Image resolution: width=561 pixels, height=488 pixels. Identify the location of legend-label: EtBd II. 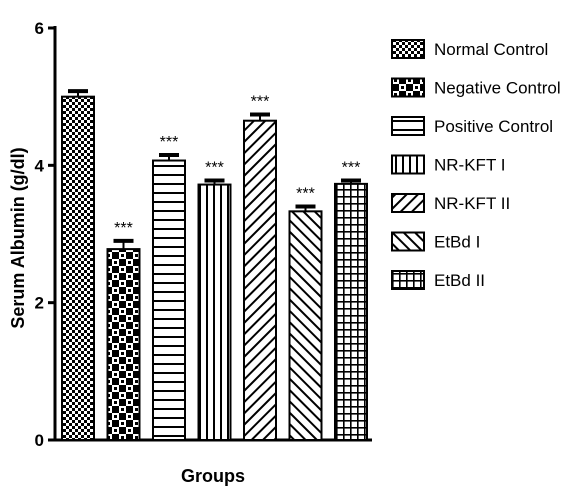
(459, 280).